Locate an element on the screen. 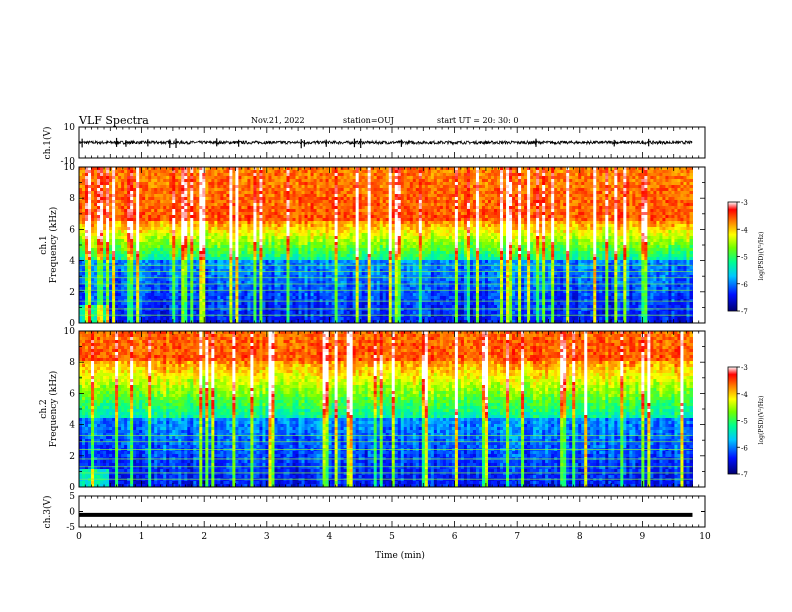 This screenshot has width=792, height=612. station-label: station=OUJ is located at coordinates (368, 120).